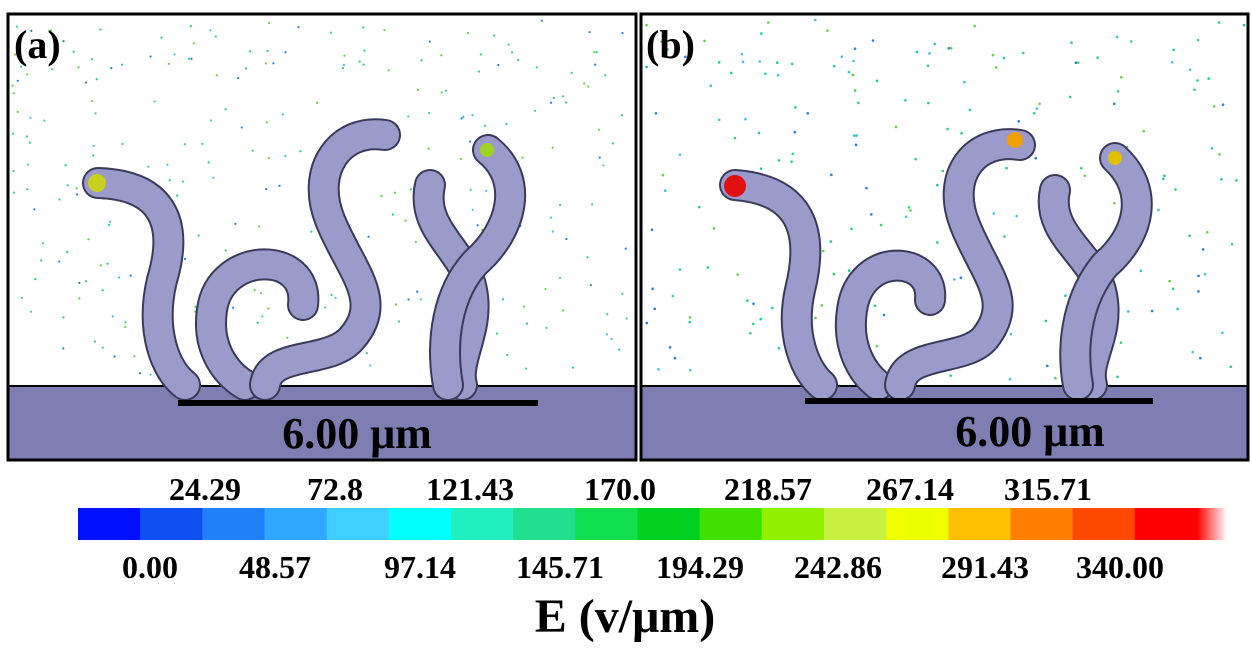 This screenshot has width=1251, height=649. Describe the element at coordinates (150, 567) in the screenshot. I see `colorbar-tick-label: 0.00` at that location.